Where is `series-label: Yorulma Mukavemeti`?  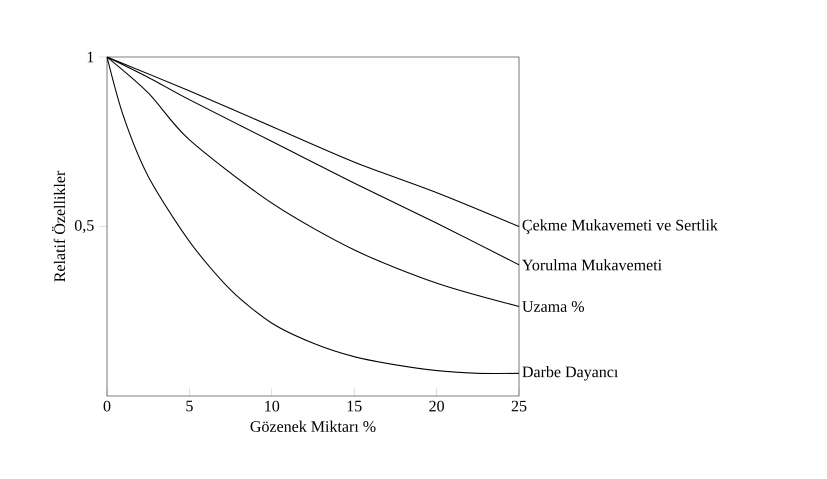
series-label: Yorulma Mukavemeti is located at coordinates (592, 264).